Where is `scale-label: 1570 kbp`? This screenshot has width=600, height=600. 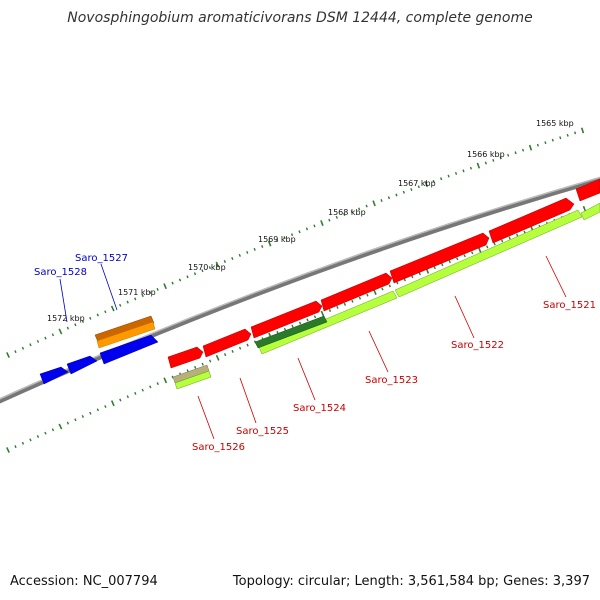
scale-label: 1570 kbp is located at coordinates (207, 267).